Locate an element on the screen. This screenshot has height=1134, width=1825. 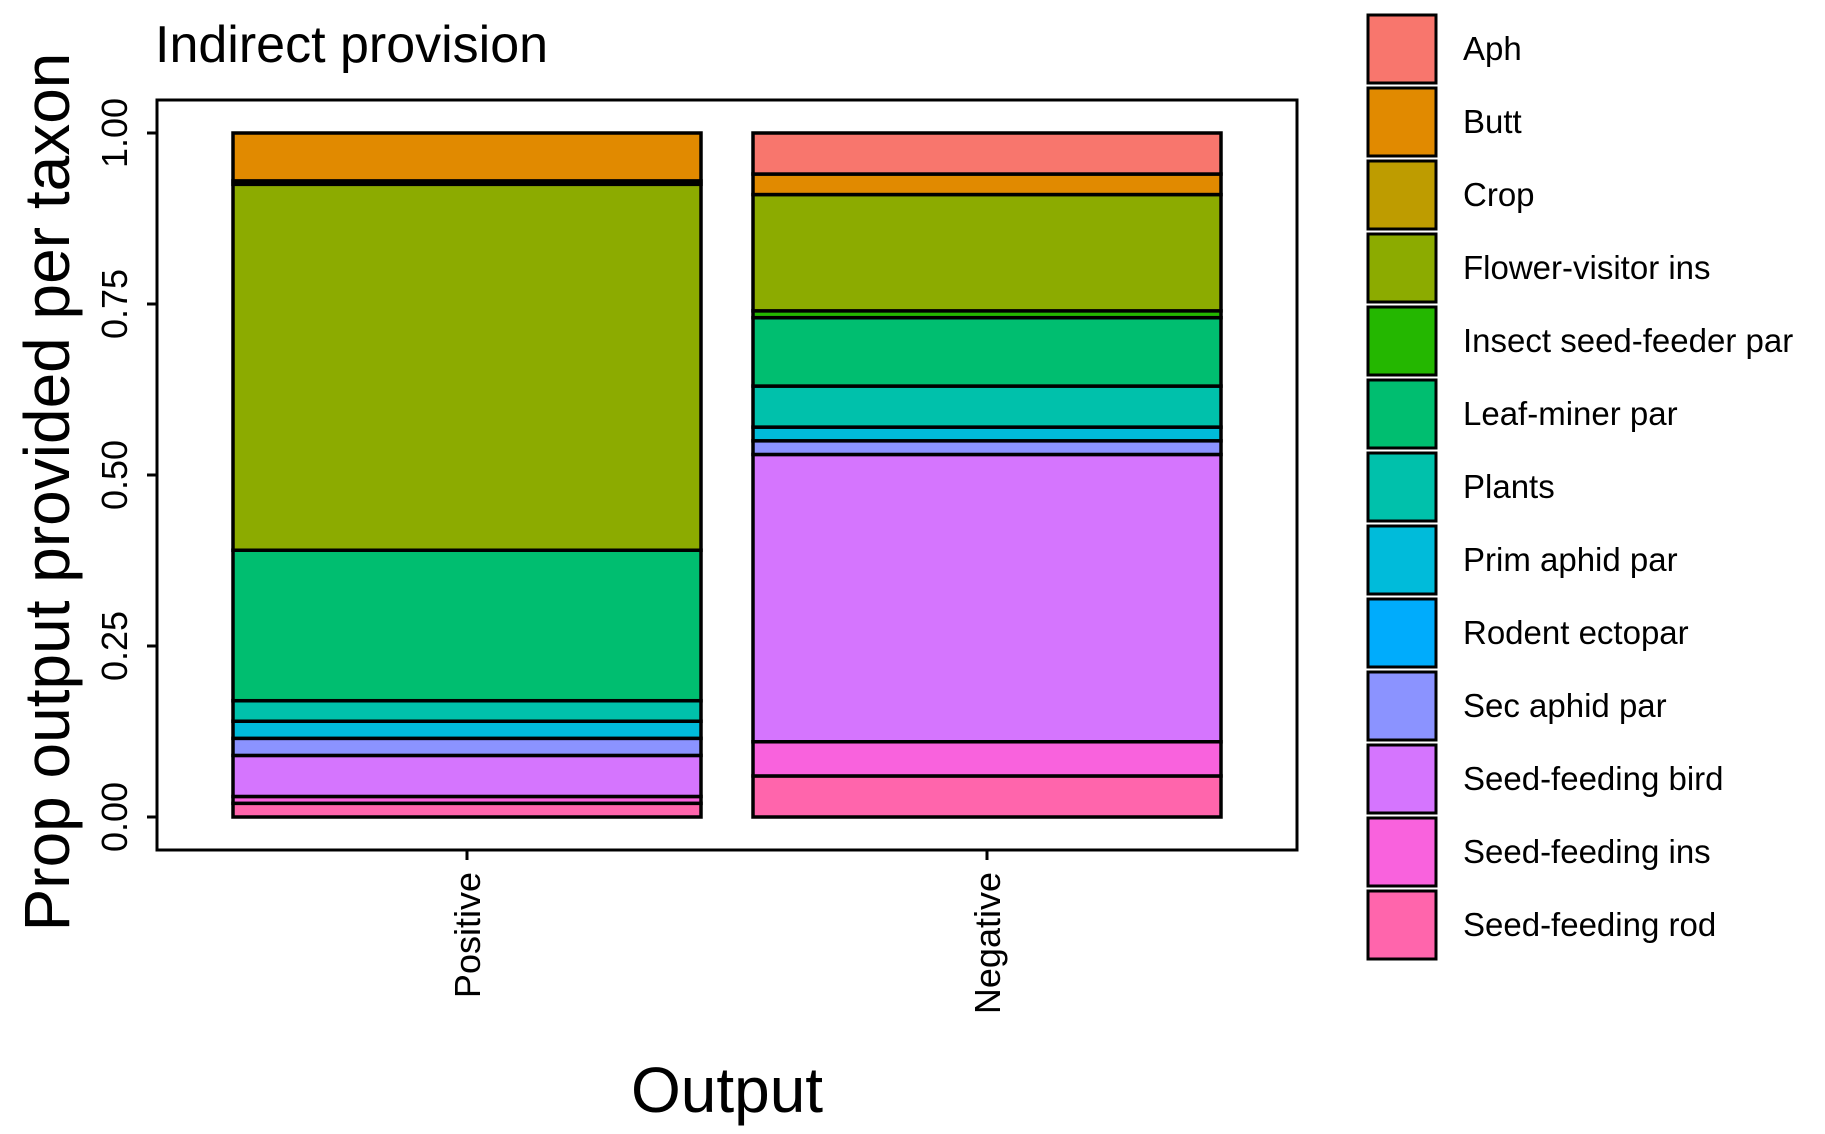
legend-label: Plants is located at coordinates (1509, 486).